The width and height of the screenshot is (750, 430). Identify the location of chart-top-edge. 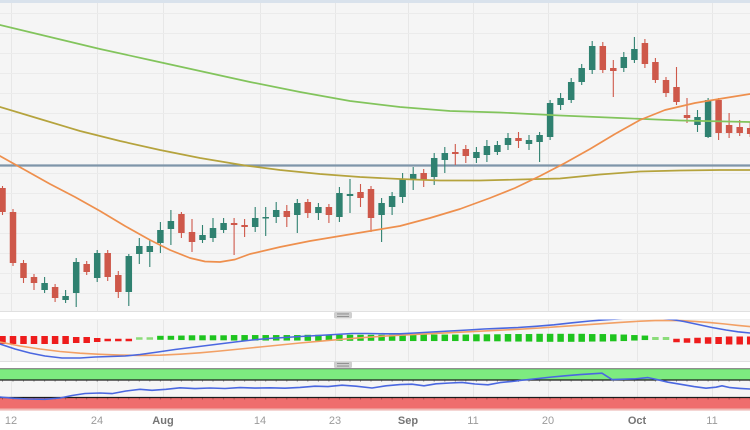
(375, 1).